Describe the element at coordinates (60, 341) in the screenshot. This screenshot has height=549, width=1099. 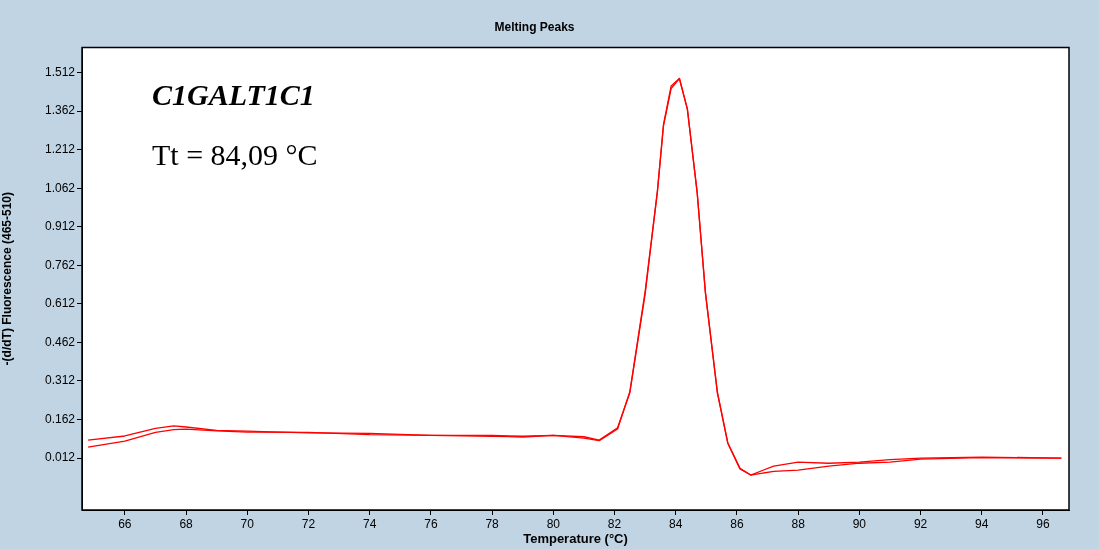
I see `y-tick-label: 0.462` at that location.